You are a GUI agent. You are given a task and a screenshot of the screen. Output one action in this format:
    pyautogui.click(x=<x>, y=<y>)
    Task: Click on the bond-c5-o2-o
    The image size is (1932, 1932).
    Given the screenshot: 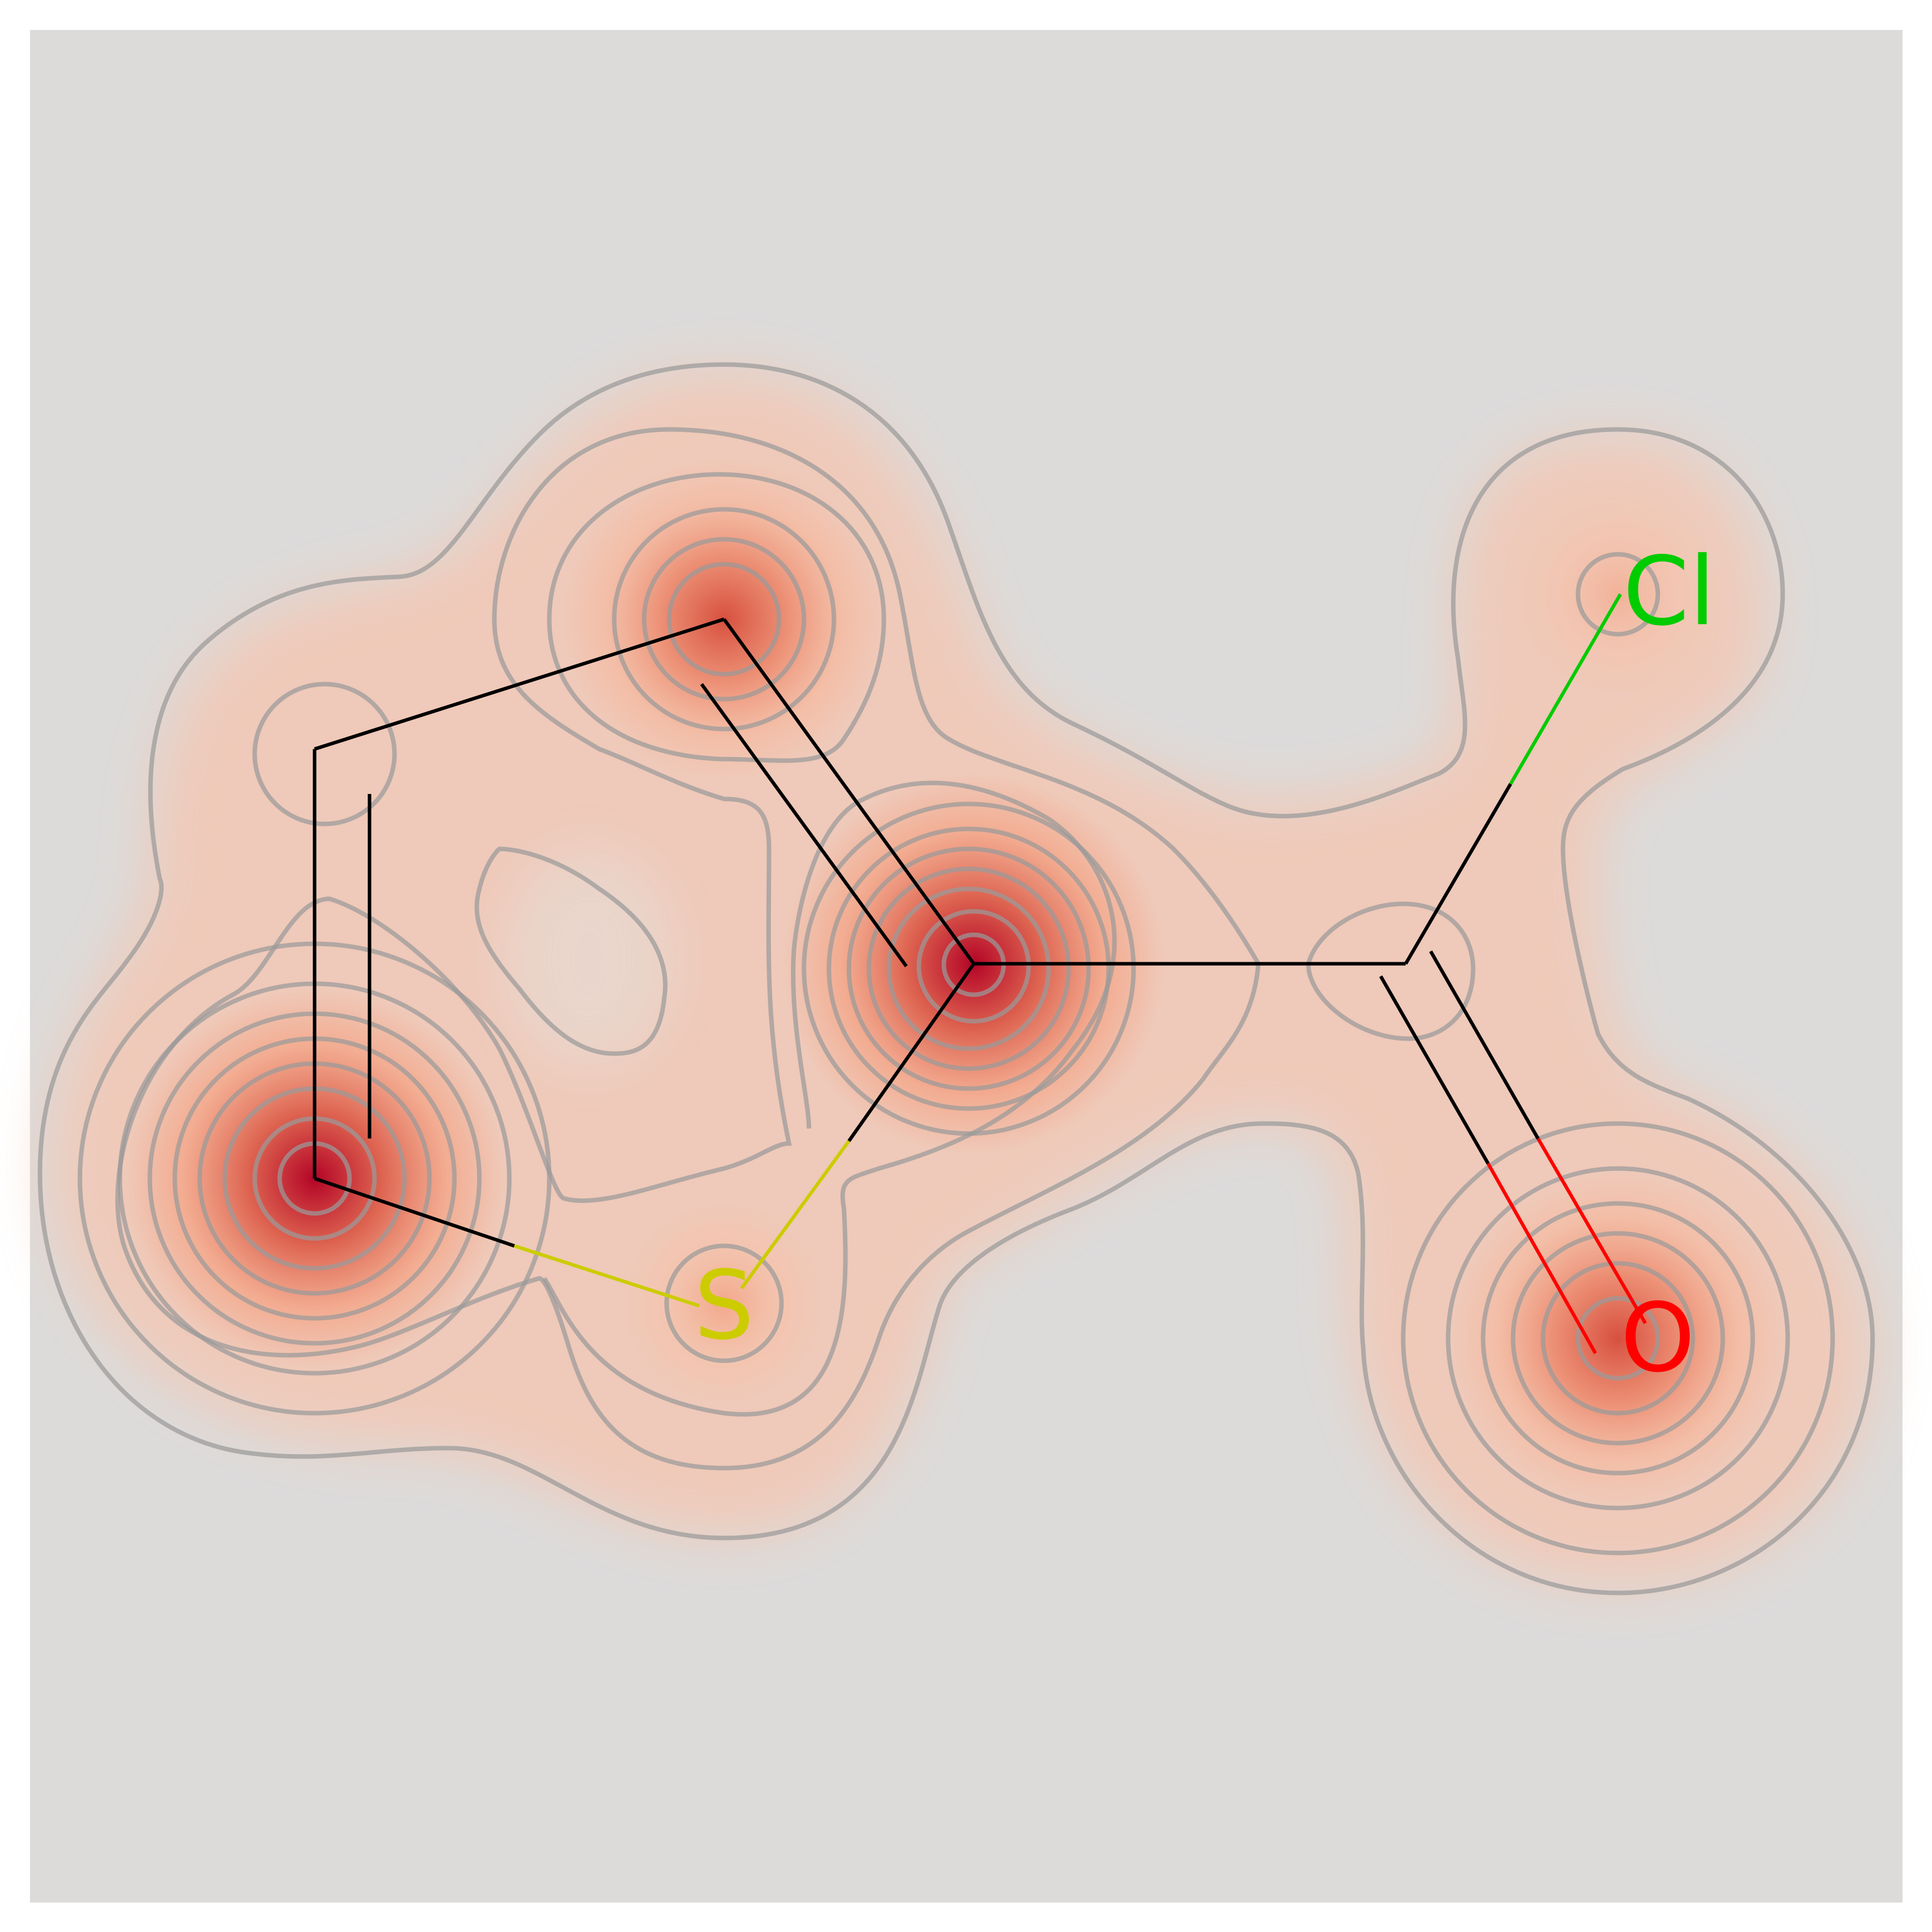 What is the action you would take?
    pyautogui.click(x=1541, y=1258)
    